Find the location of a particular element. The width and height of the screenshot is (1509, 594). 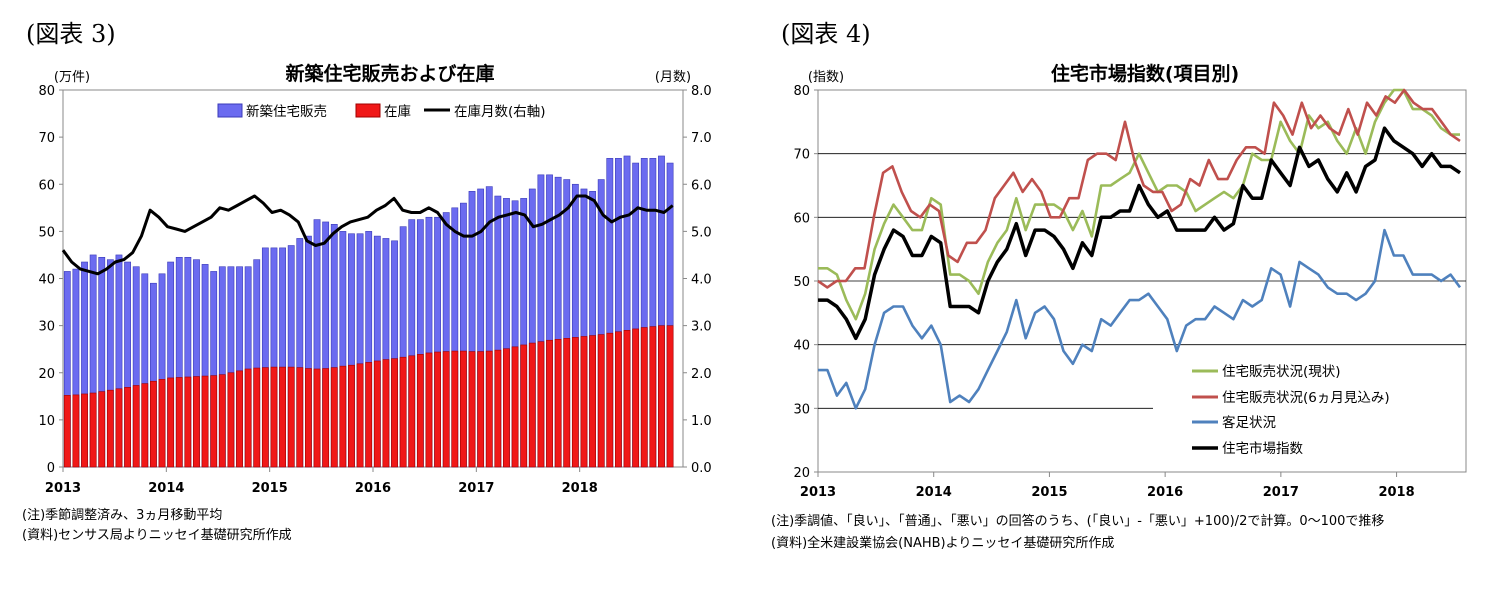

index-ytick-label: 20 is located at coordinates (801, 473).